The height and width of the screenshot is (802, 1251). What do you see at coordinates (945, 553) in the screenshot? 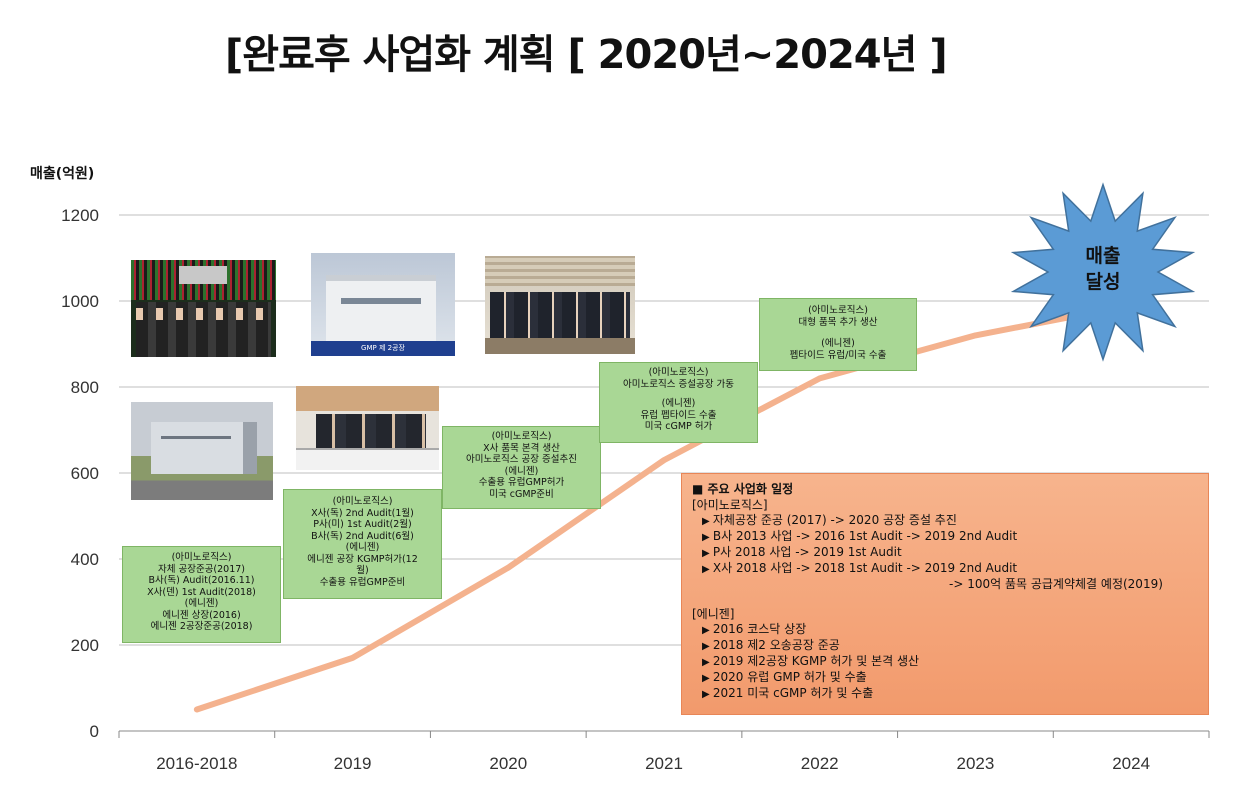
I see `plan-item: P사 2018 사업 -> 2019 1st Audit` at bounding box center [945, 553].